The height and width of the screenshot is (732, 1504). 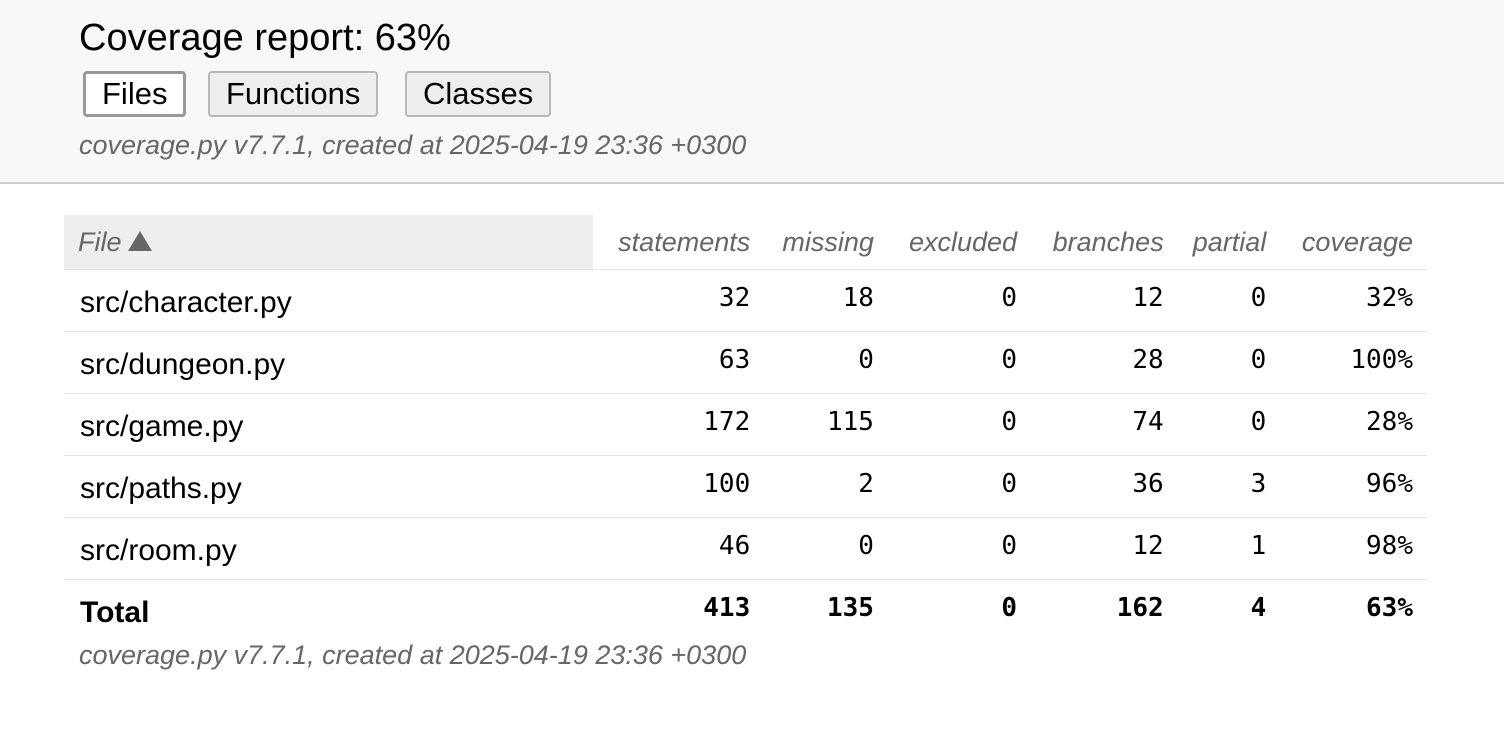 What do you see at coordinates (1353, 486) in the screenshot?
I see `coverage-cell: 96%` at bounding box center [1353, 486].